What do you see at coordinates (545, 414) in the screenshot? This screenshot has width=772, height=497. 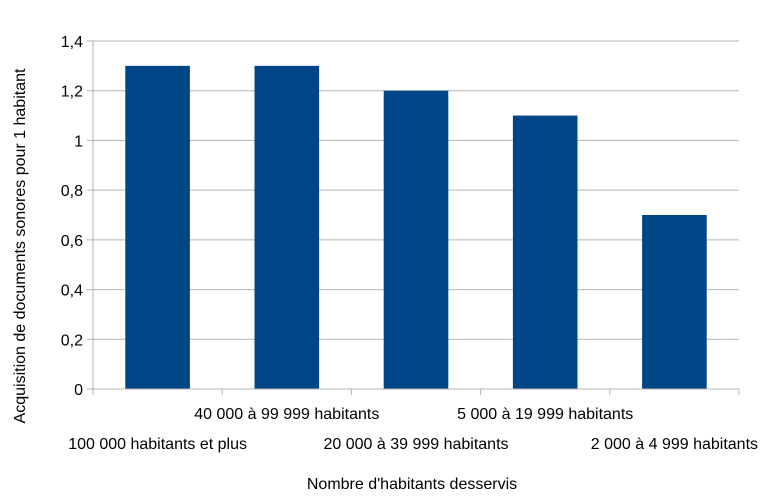 I see `x-category-label: 5 000 à 19 999 habitants` at bounding box center [545, 414].